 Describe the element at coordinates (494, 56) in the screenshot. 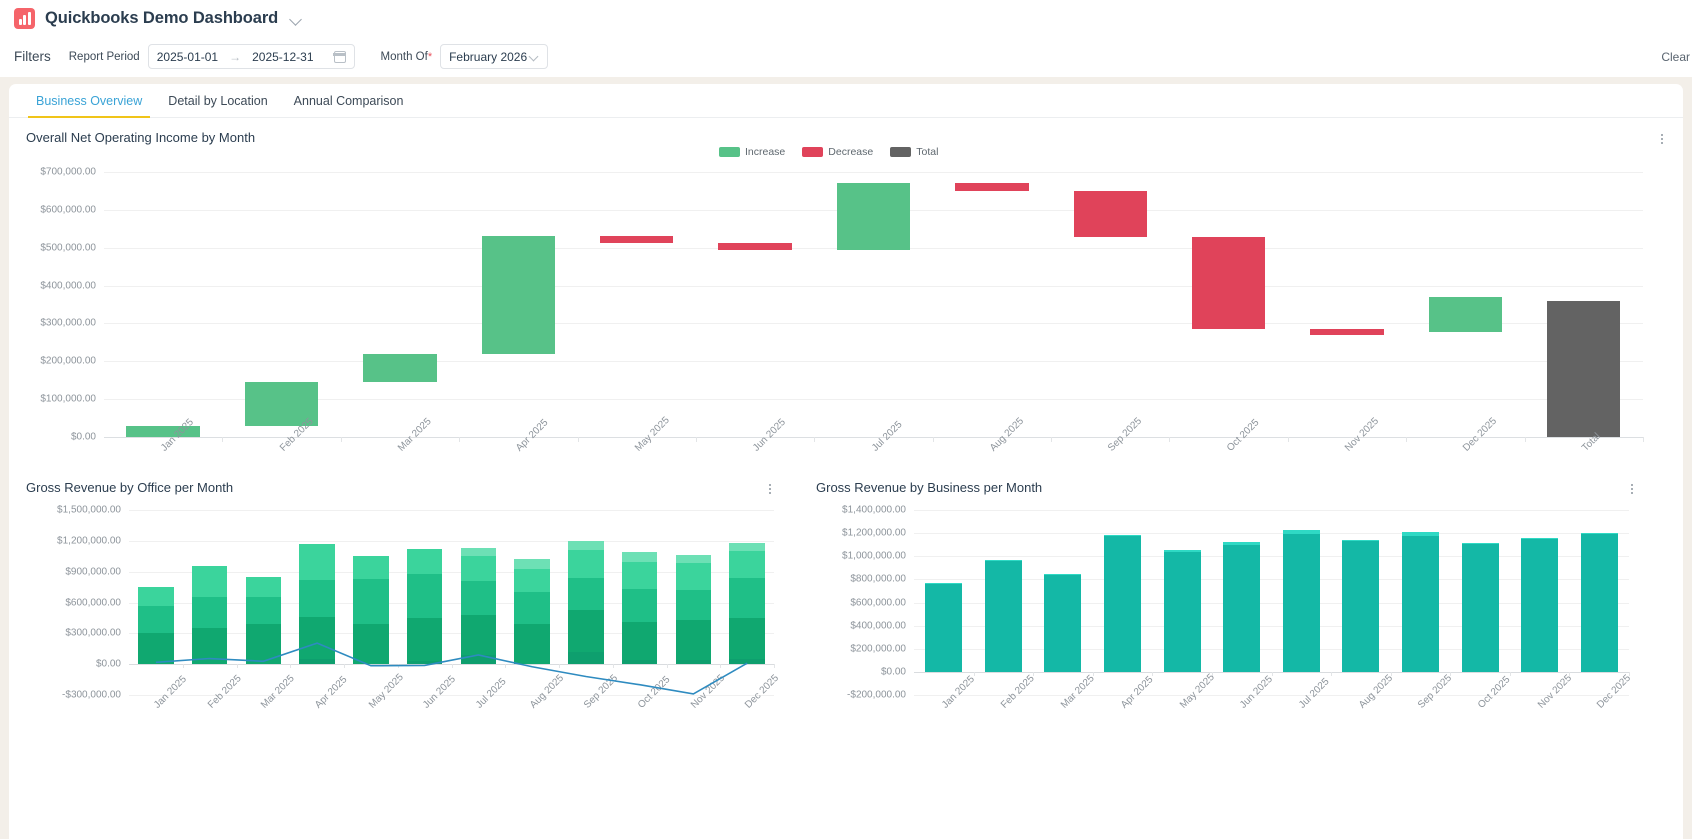

I see `month-of-select: February 2026` at that location.